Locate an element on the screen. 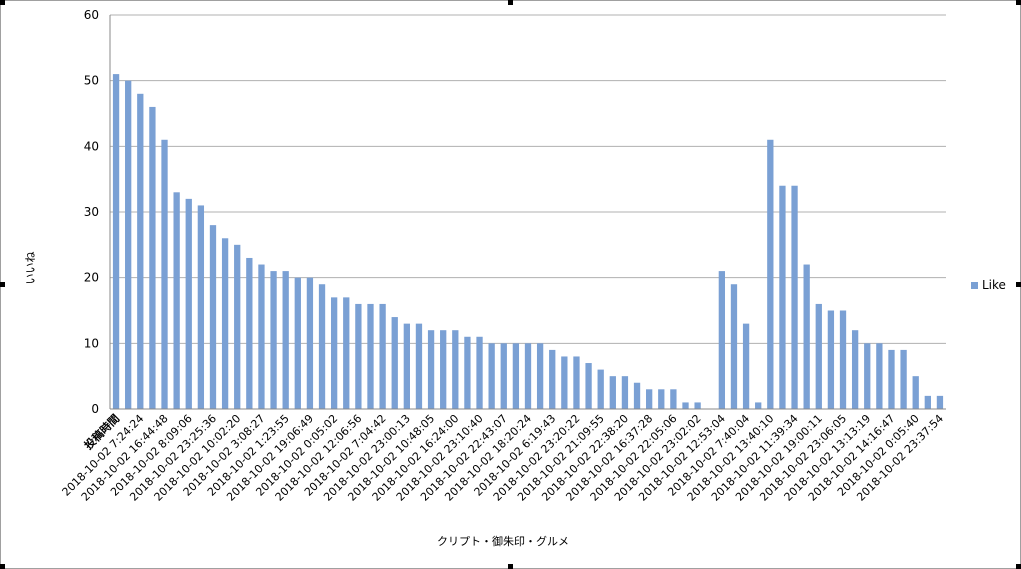 Image resolution: width=1021 pixels, height=569 pixels. resize-handle-top-left is located at coordinates (2, 2).